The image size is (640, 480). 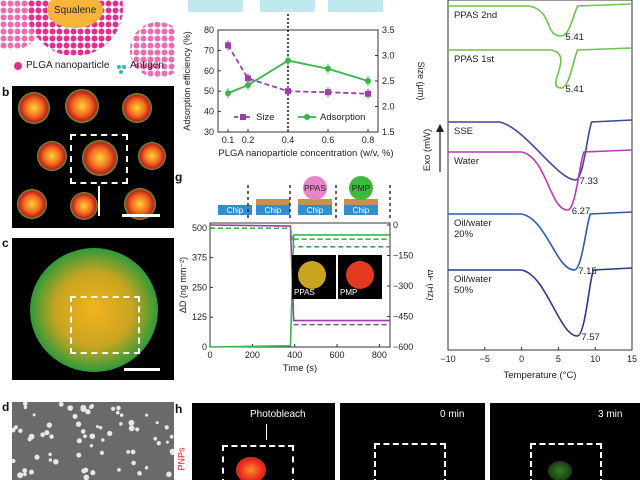 What do you see at coordinates (379, 355) in the screenshot?
I see `x-tick-label: 800` at bounding box center [379, 355].